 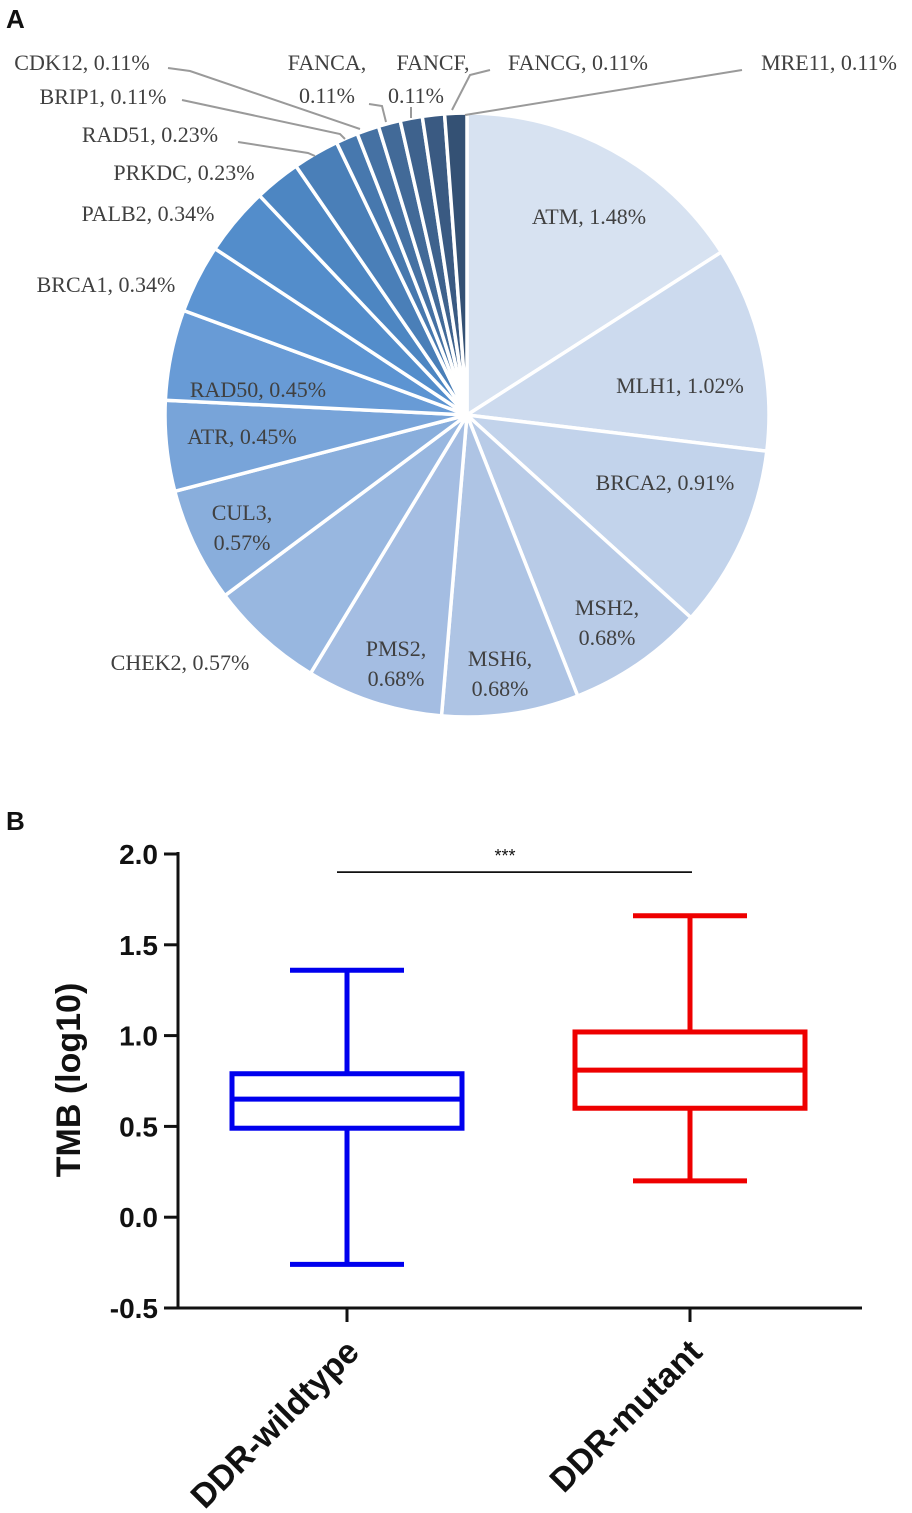 I want to click on pie-slice-brca2, so click(x=617, y=516).